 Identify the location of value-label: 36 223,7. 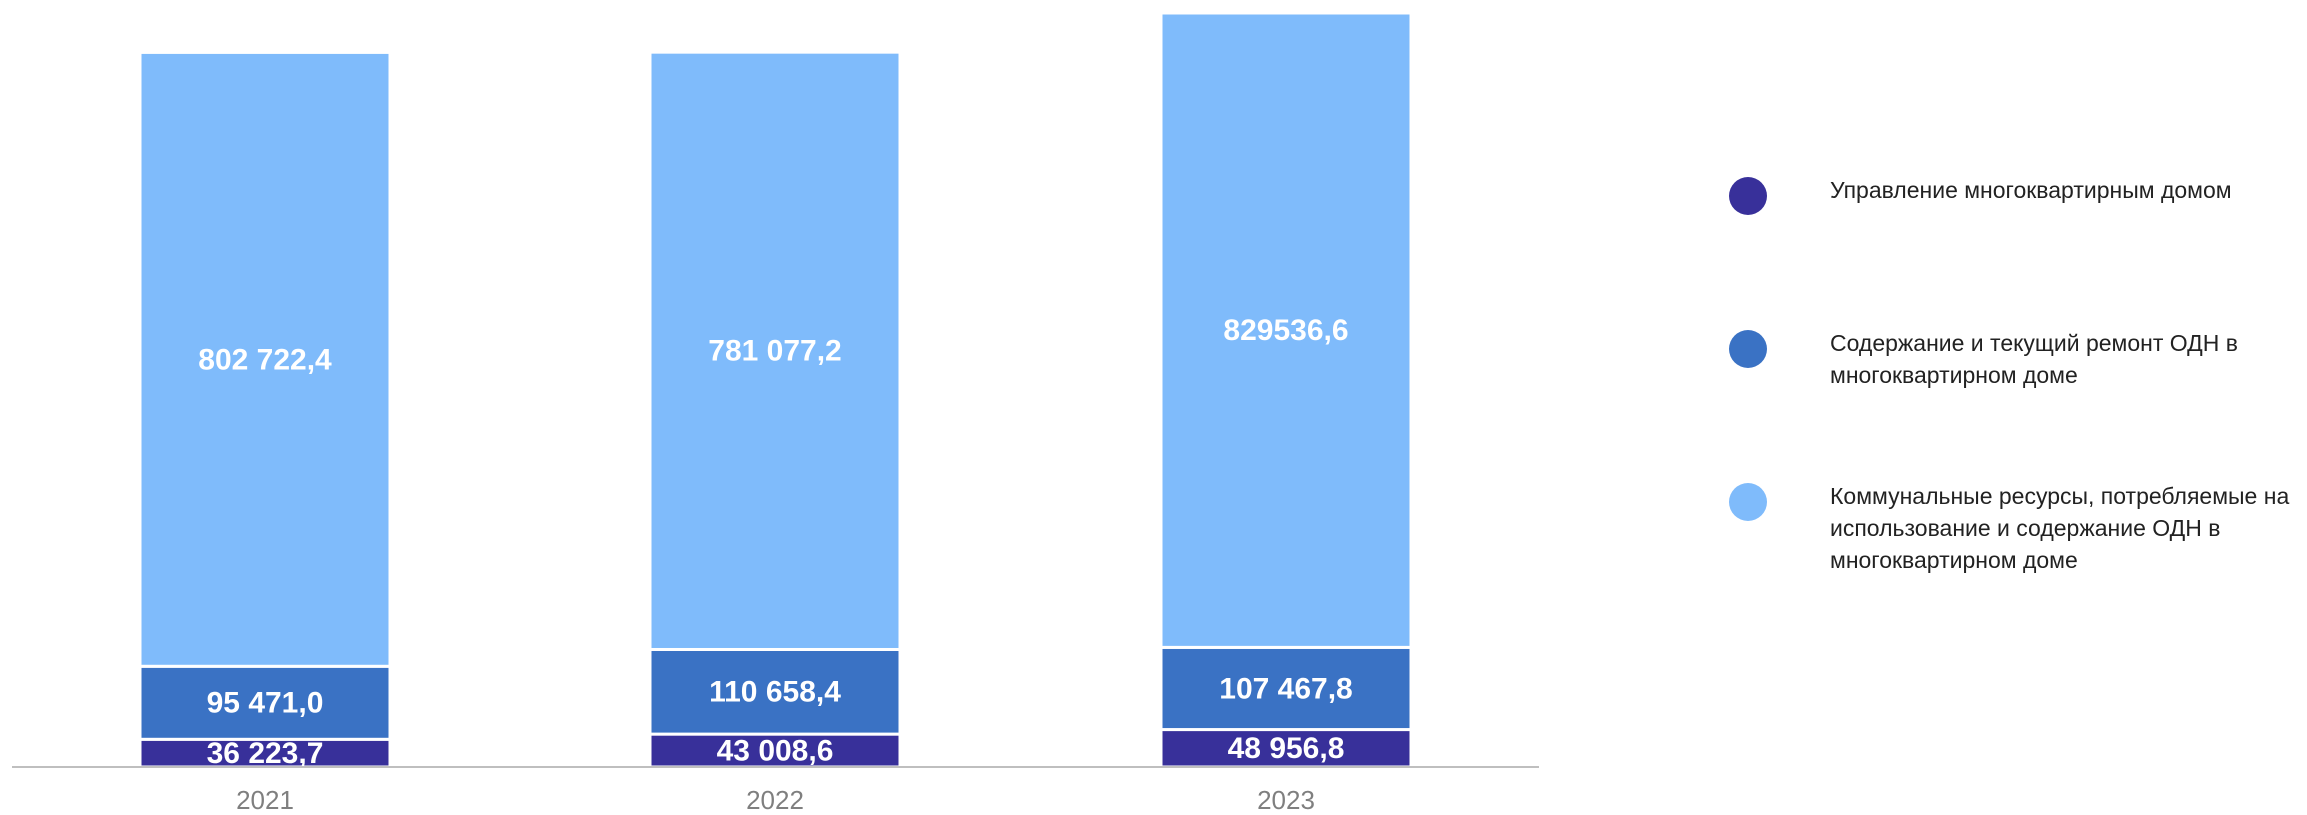
(265, 753).